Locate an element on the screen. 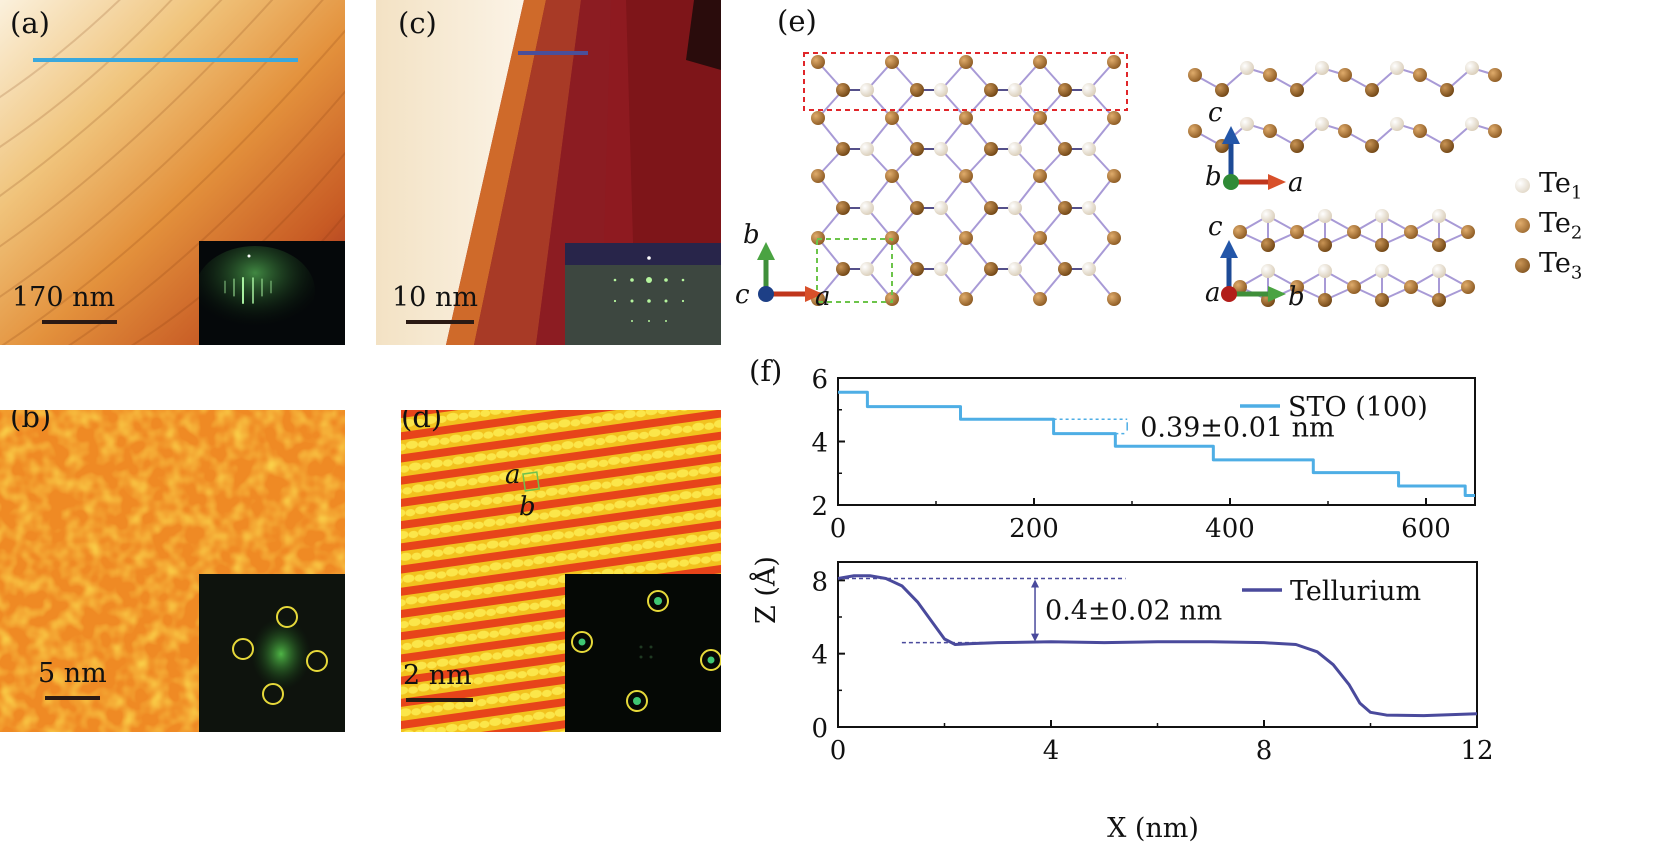 The height and width of the screenshot is (845, 1666). scale-bar-b is located at coordinates (72, 698).